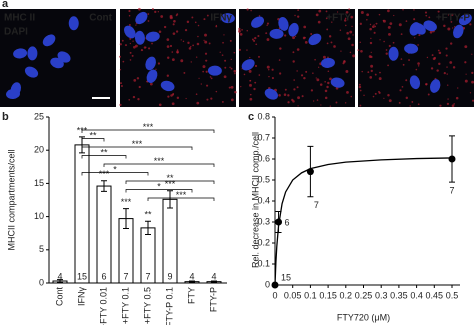 This screenshot has height=325, width=474. I want to click on n-label: 6, so click(103, 276).